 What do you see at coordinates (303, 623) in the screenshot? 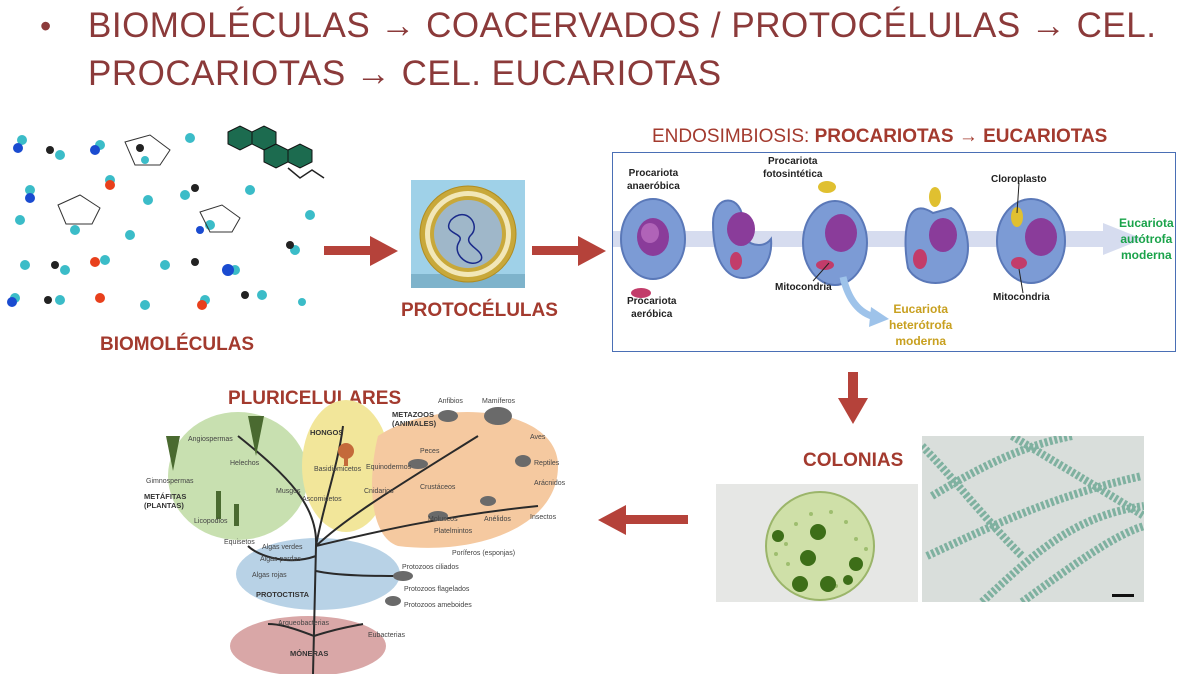
I see `tree-label-arqueobacterias: Arqueobacterias` at bounding box center [303, 623].